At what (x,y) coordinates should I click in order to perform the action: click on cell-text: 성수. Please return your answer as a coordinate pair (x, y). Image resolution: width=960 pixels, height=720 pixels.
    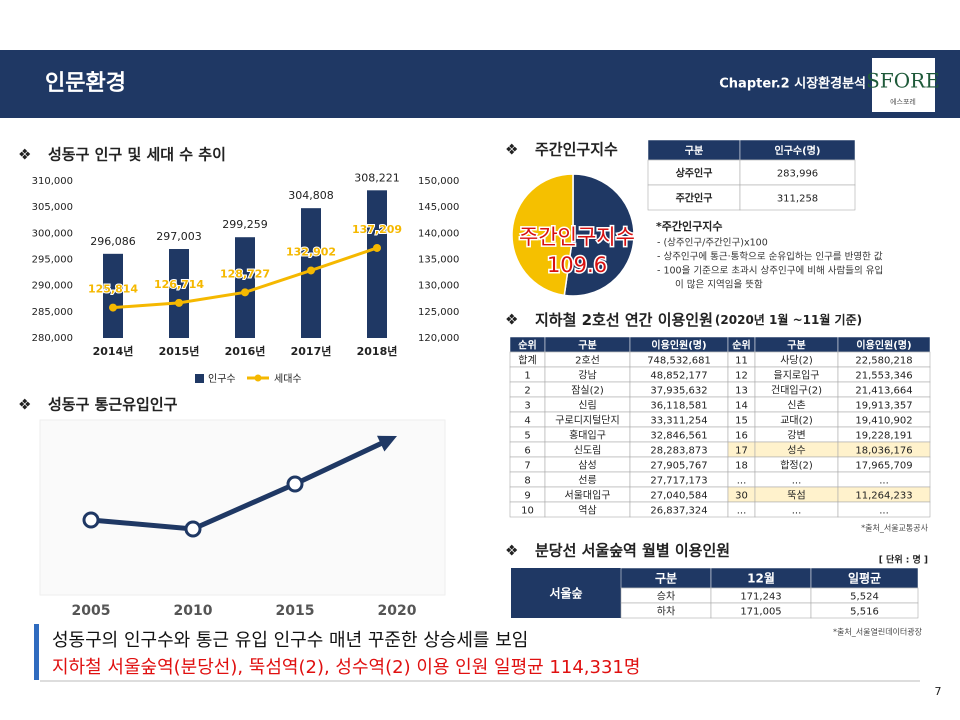
    Looking at the image, I should click on (796, 451).